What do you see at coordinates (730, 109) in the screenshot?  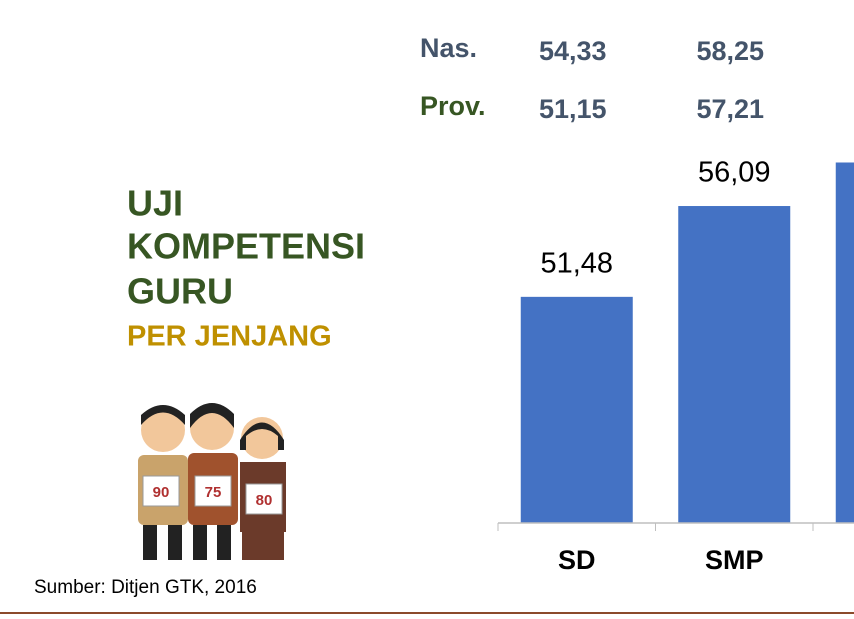 I see `table-cell: 57,21` at bounding box center [730, 109].